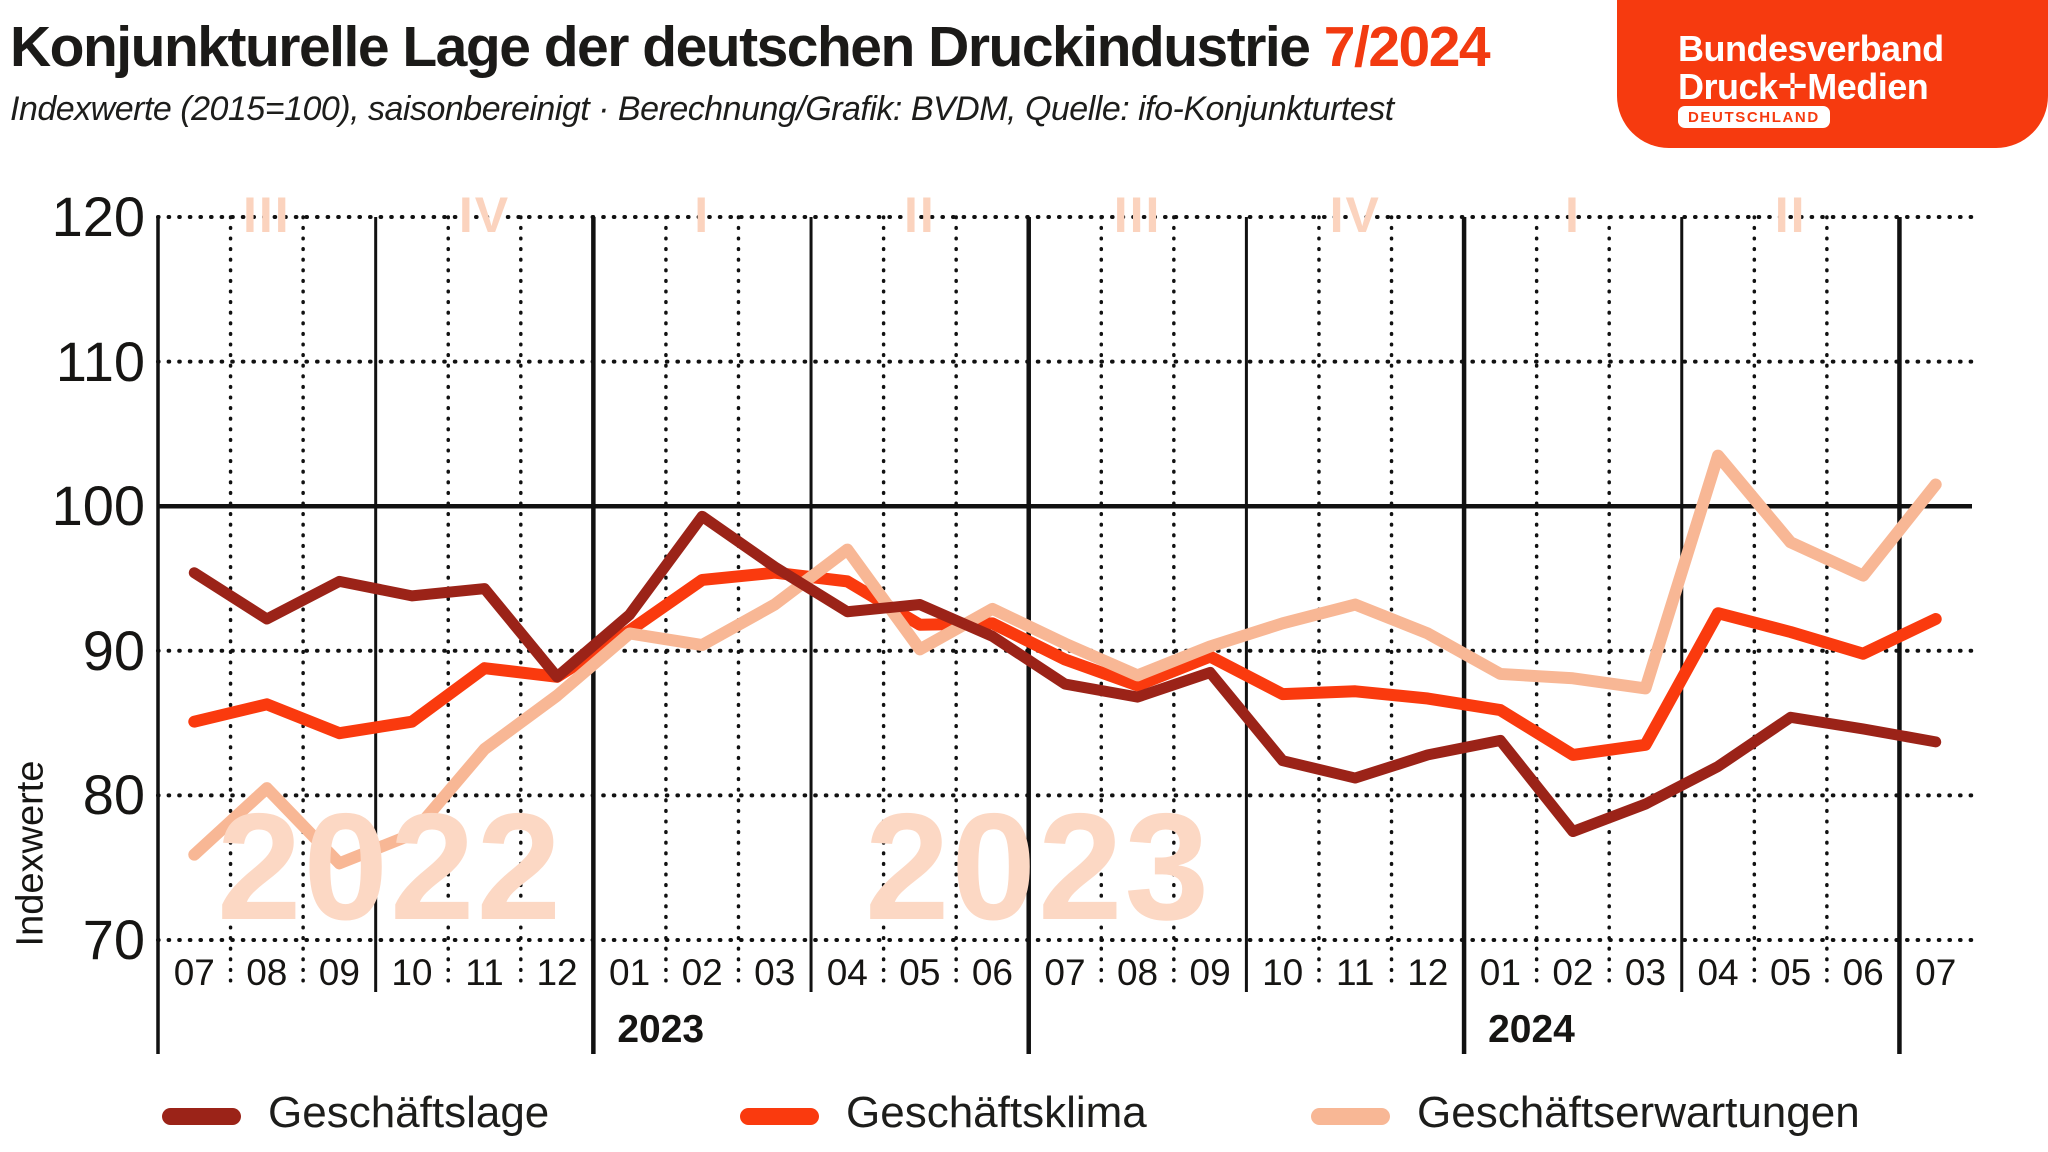 Image resolution: width=2048 pixels, height=1152 pixels. What do you see at coordinates (1038, 867) in the screenshot?
I see `year-watermark-2023: 2023` at bounding box center [1038, 867].